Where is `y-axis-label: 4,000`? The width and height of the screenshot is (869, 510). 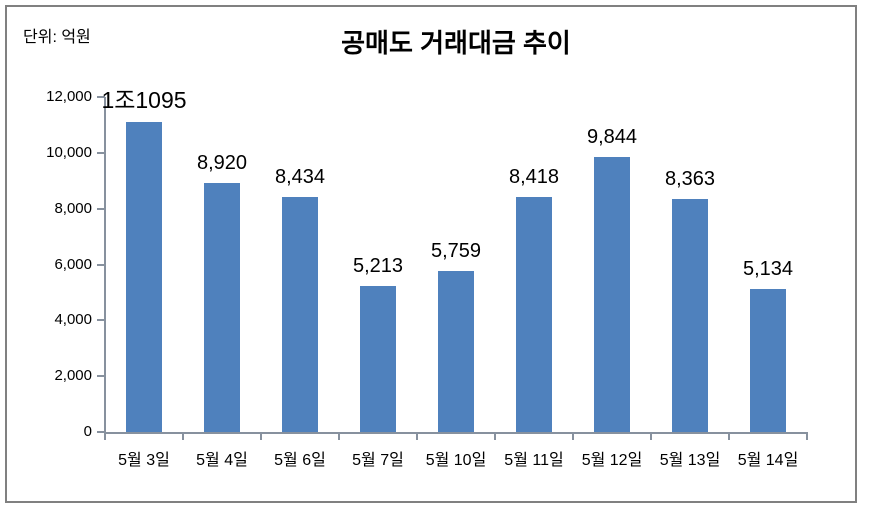 y-axis-label: 4,000 is located at coordinates (73, 320).